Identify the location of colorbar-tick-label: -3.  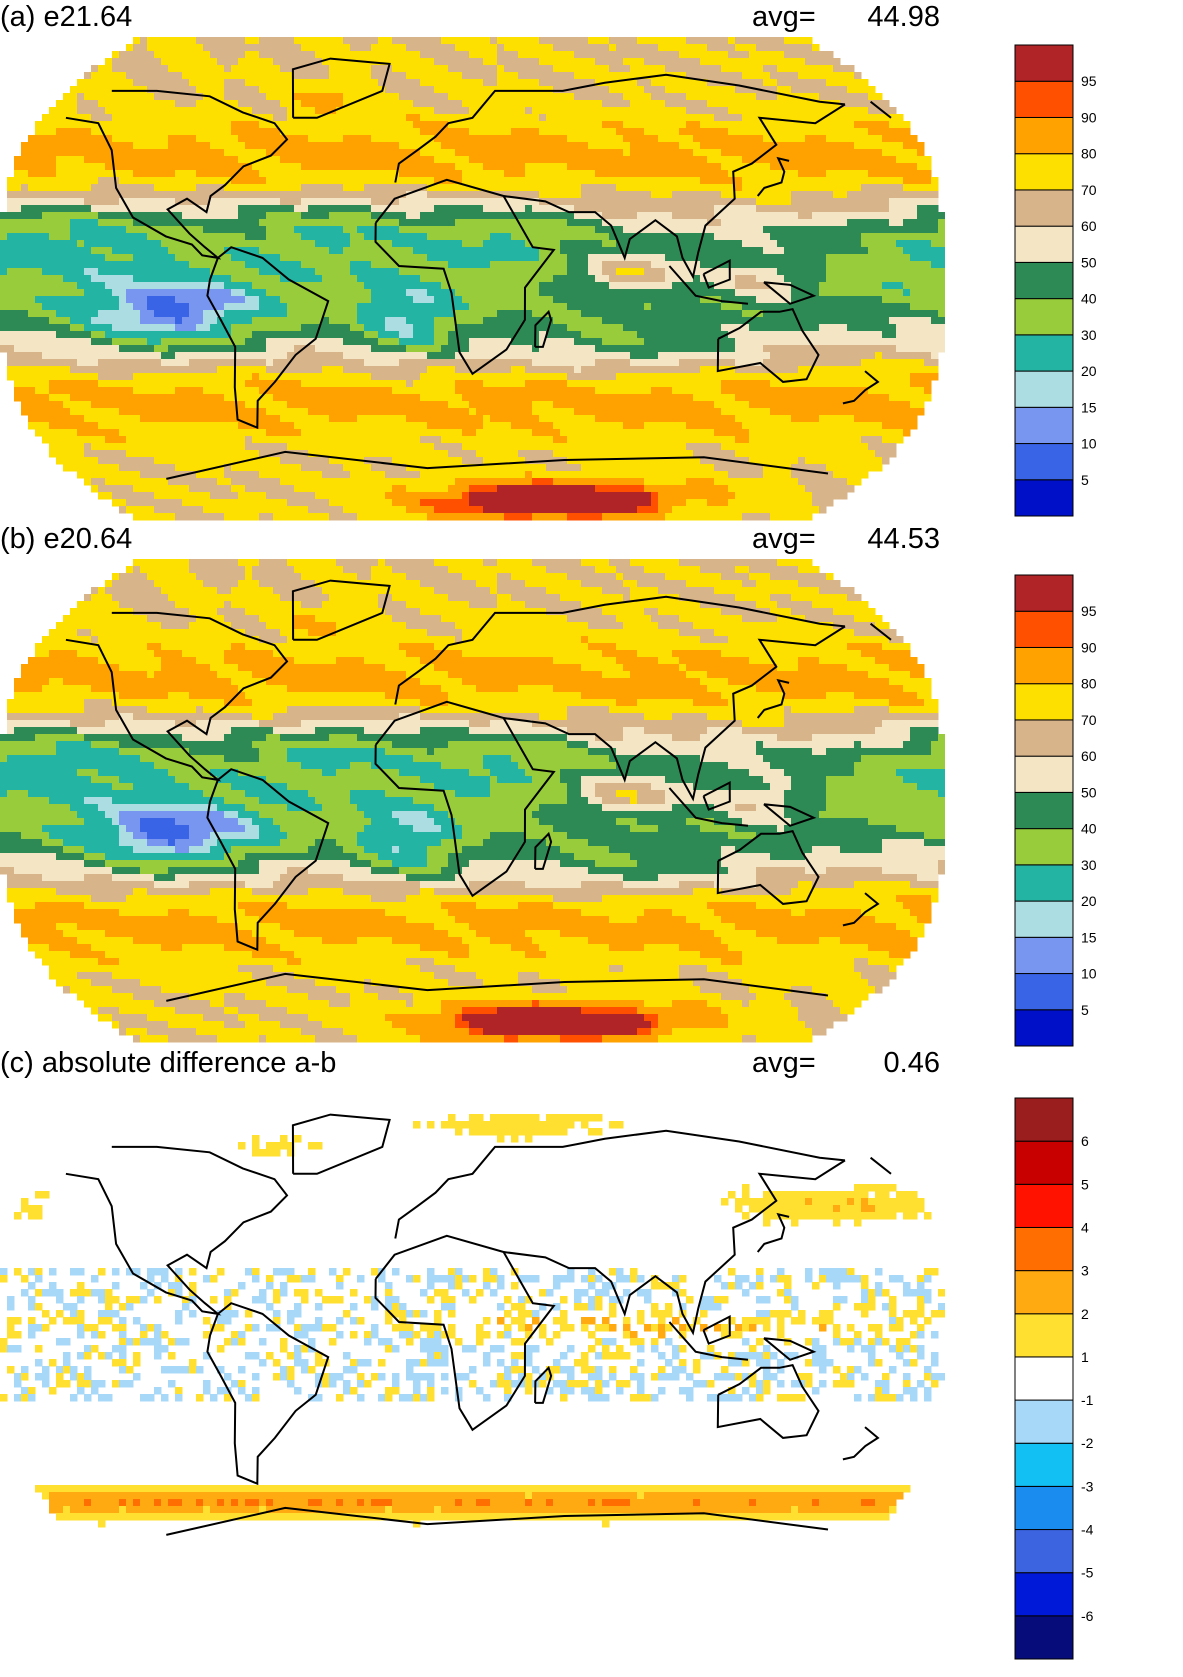
(1087, 1486).